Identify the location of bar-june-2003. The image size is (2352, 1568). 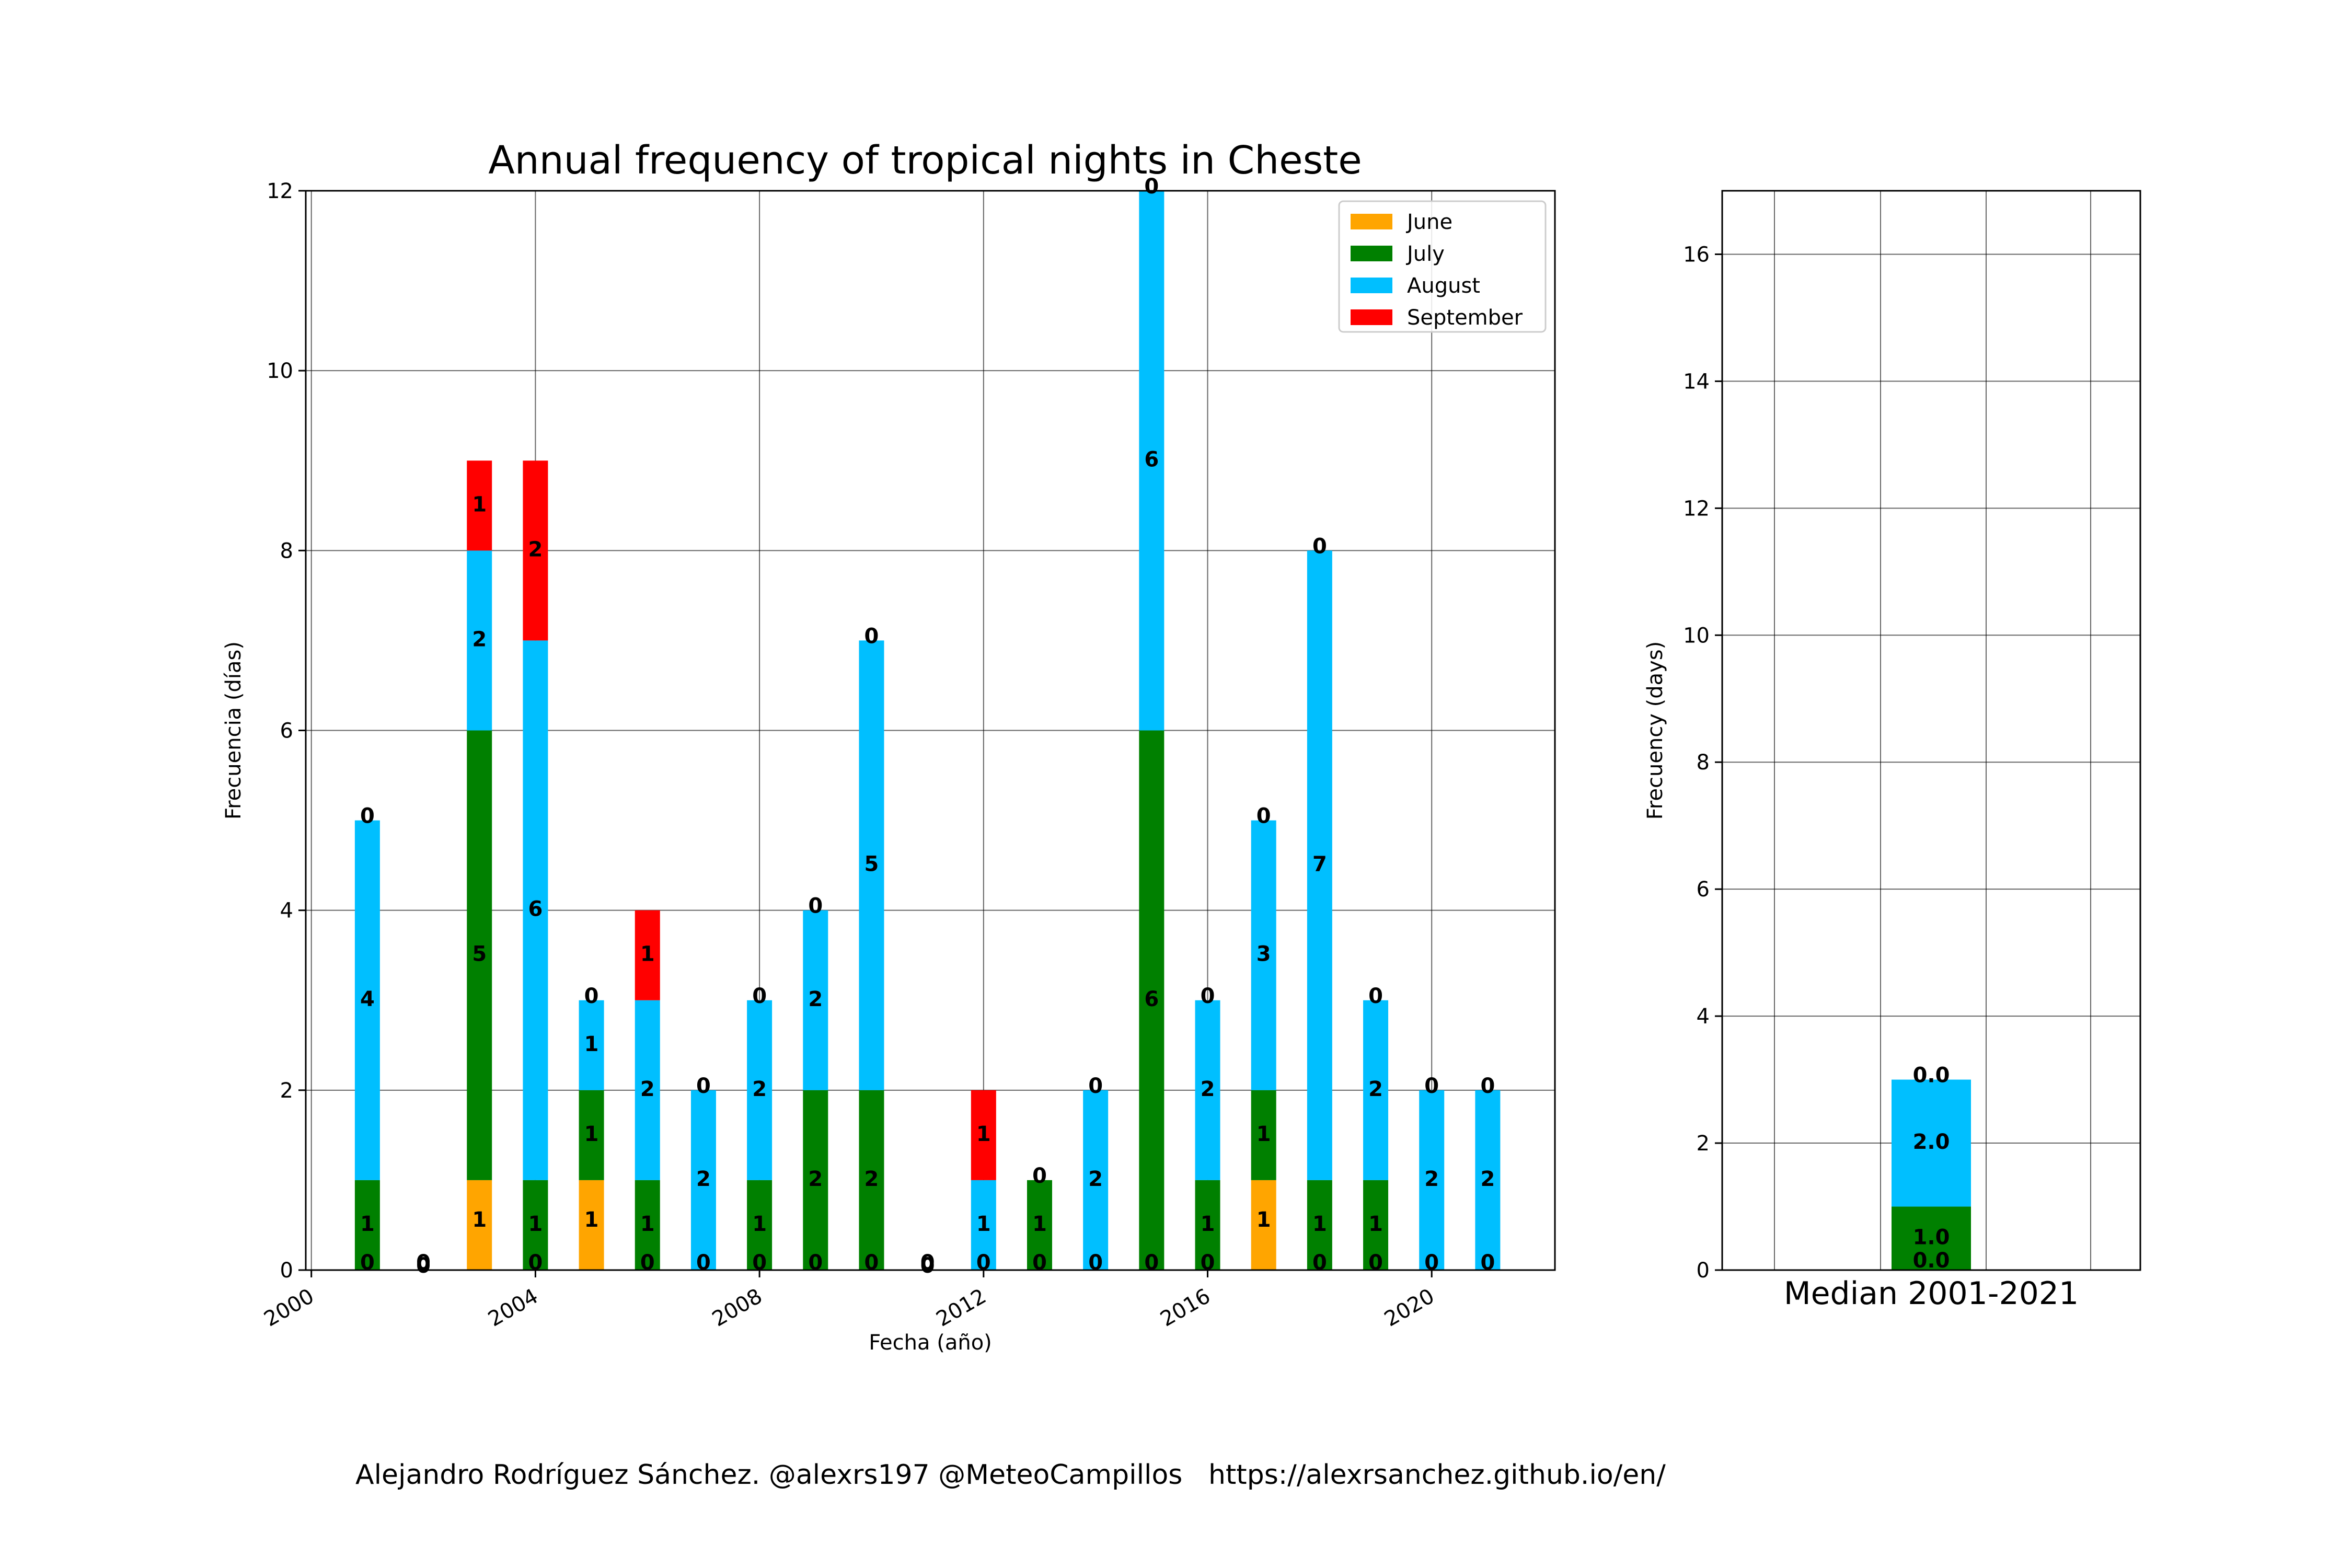
(479, 1225).